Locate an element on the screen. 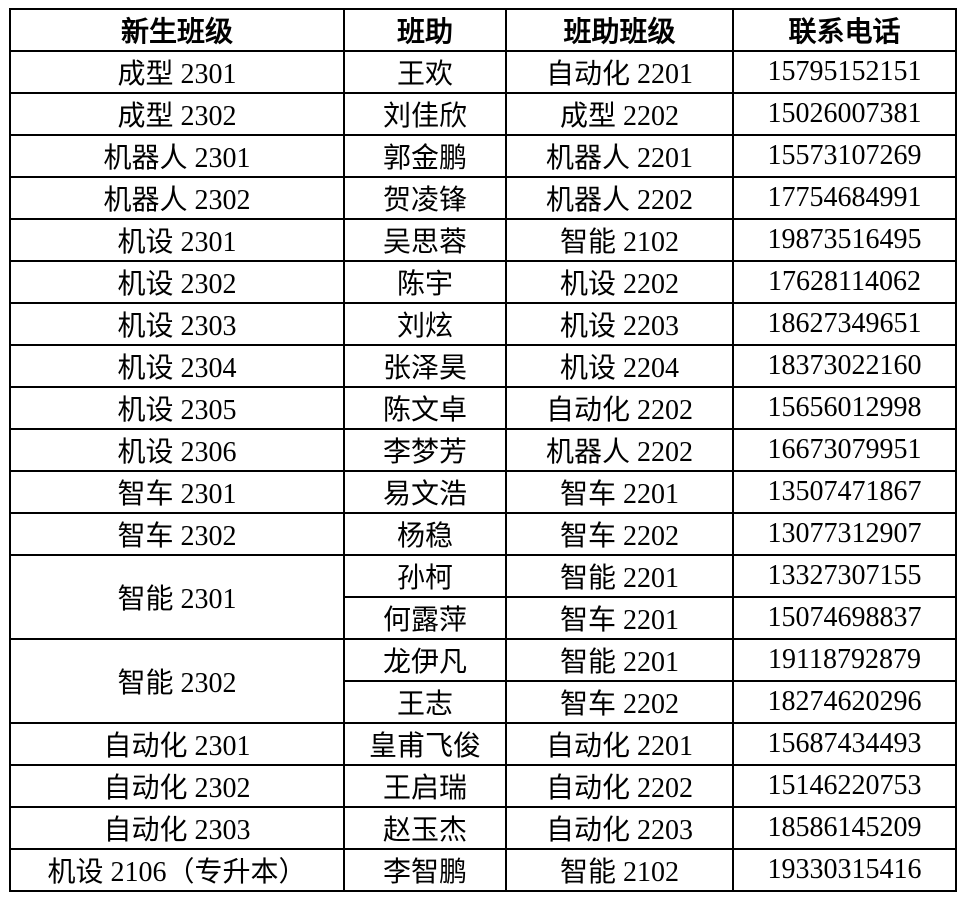  phone-cell: 15656012998 is located at coordinates (844, 408).